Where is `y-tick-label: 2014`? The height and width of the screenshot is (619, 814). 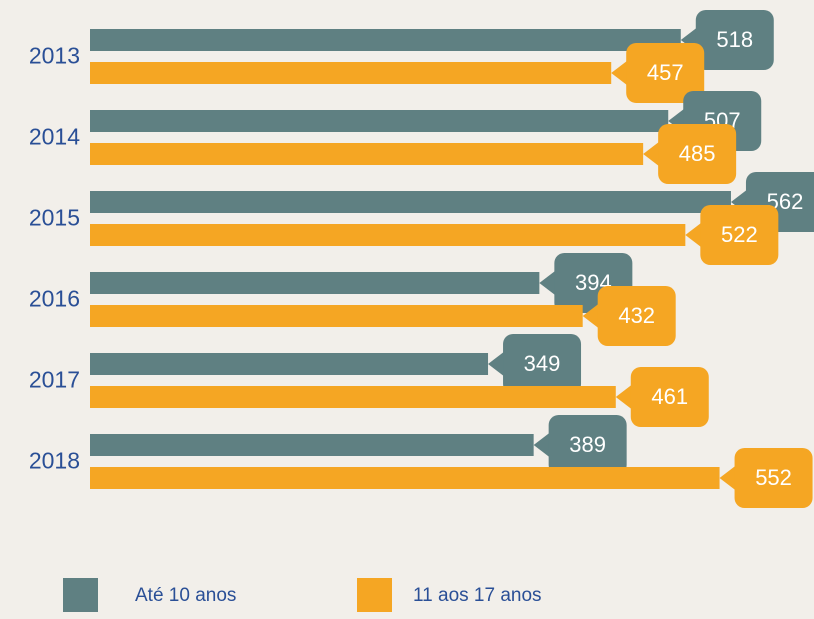 y-tick-label: 2014 is located at coordinates (54, 137).